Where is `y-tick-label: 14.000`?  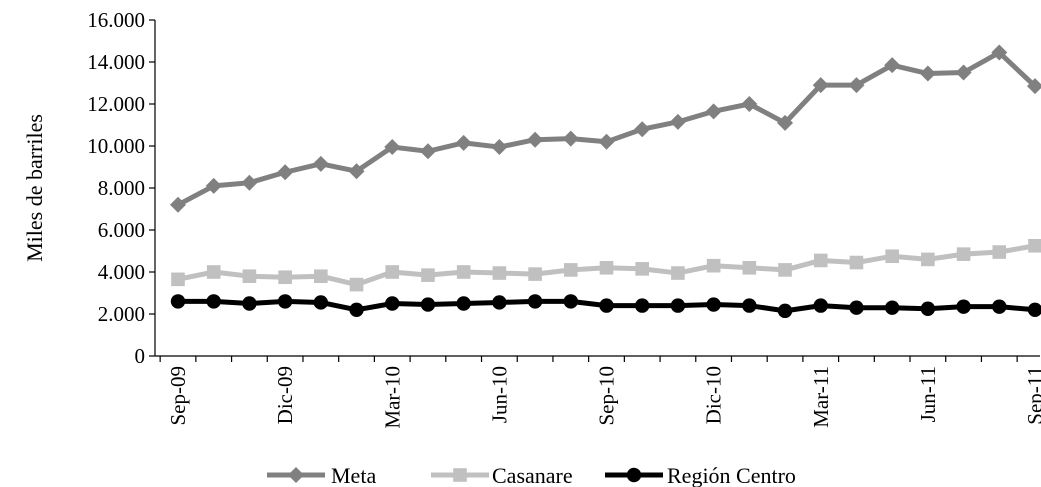 y-tick-label: 14.000 is located at coordinates (116, 62).